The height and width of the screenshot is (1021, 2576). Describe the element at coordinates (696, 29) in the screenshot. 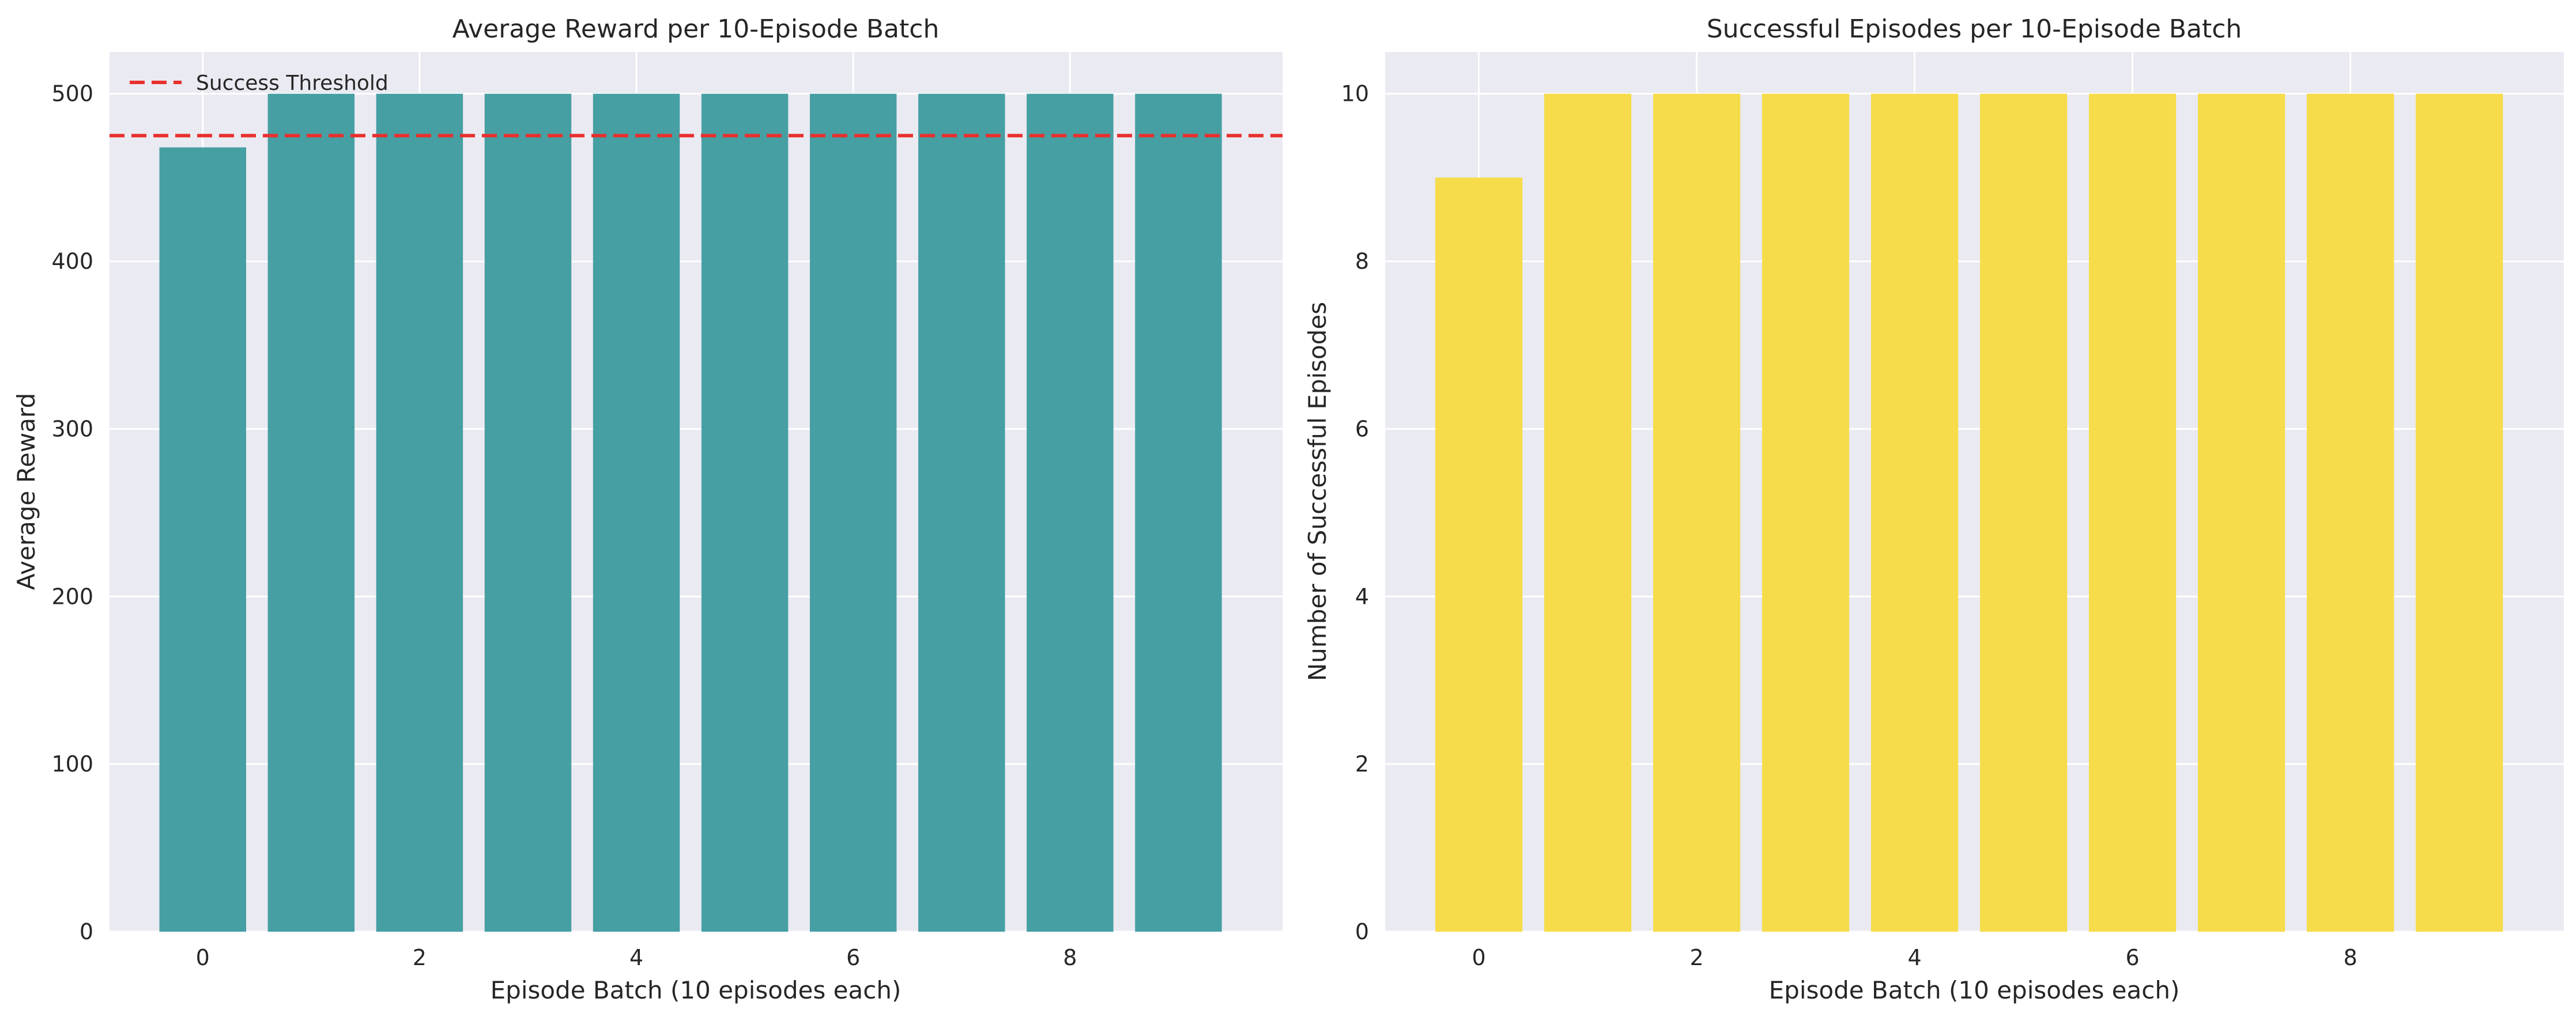

I see `reward-chart-title: Average Reward per 10-Episode Batch` at that location.